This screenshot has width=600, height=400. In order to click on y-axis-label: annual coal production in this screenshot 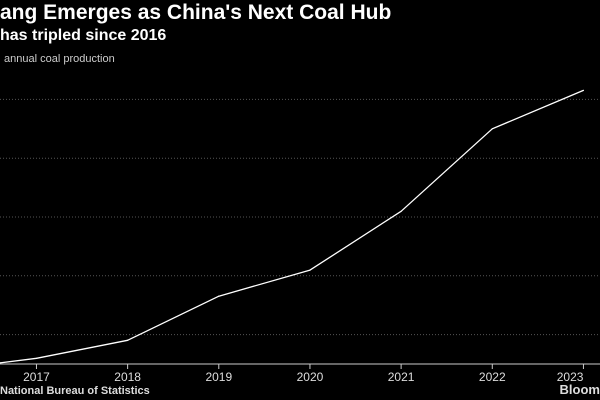, I will do `click(59, 59)`.